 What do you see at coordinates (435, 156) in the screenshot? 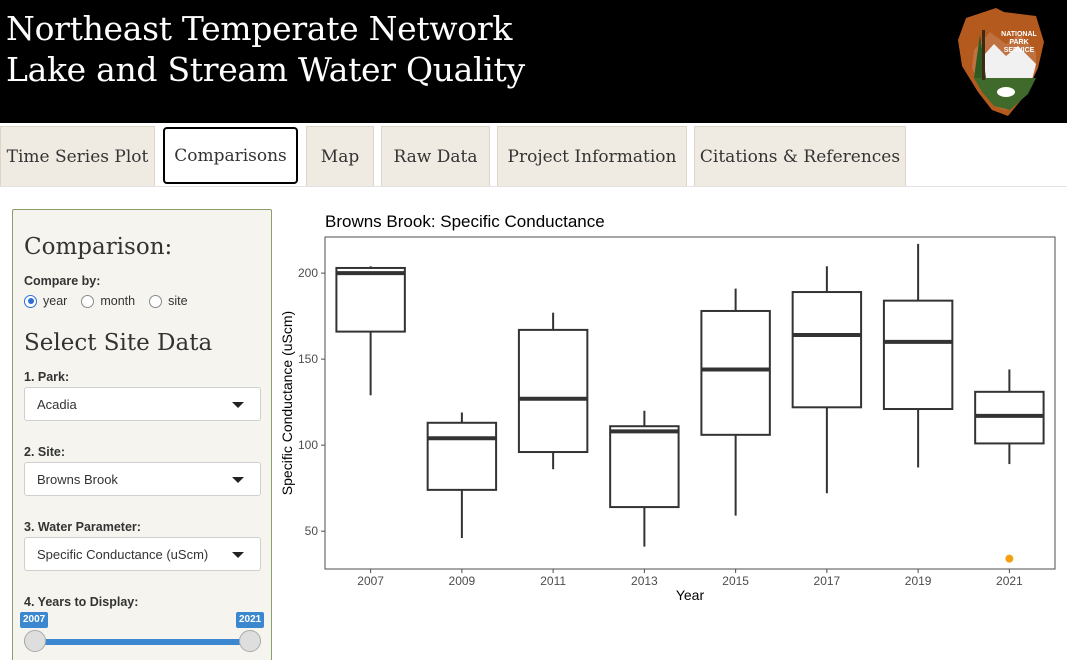
I see `tab-raw-data: Raw Data` at bounding box center [435, 156].